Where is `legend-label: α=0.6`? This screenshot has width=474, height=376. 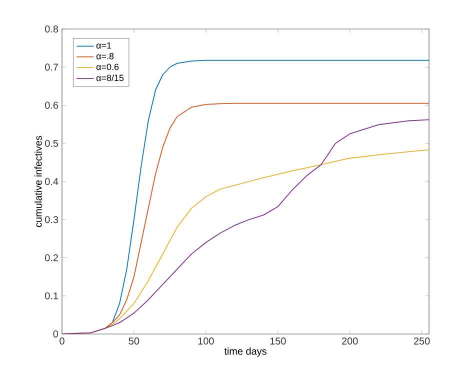
legend-label: α=0.6 is located at coordinates (107, 67).